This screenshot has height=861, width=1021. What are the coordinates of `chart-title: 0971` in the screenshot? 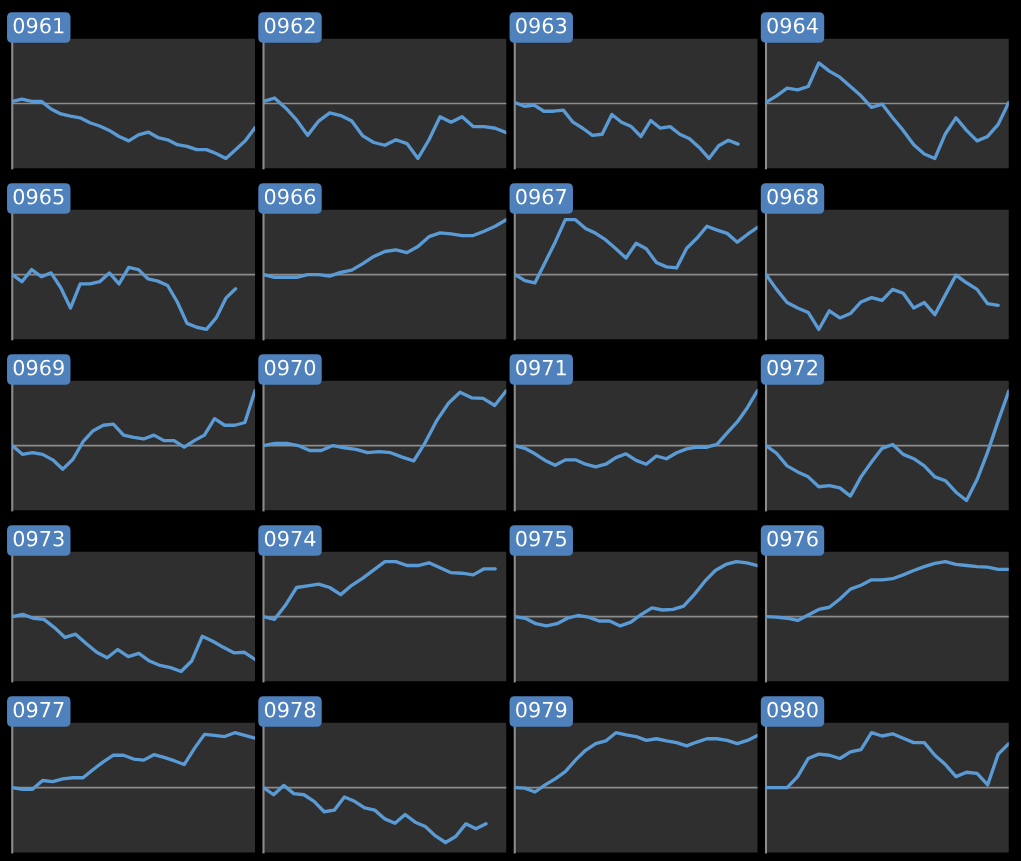 It's located at (541, 367).